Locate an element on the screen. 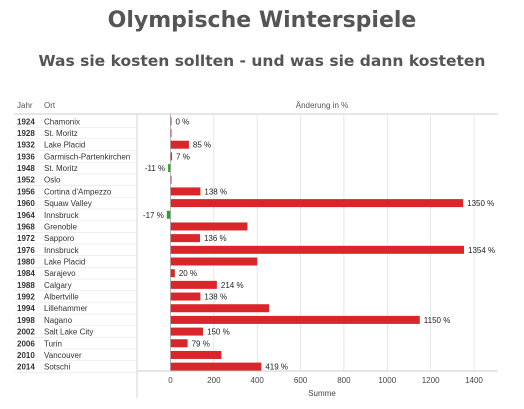  row-year: 1924 is located at coordinates (26, 121).